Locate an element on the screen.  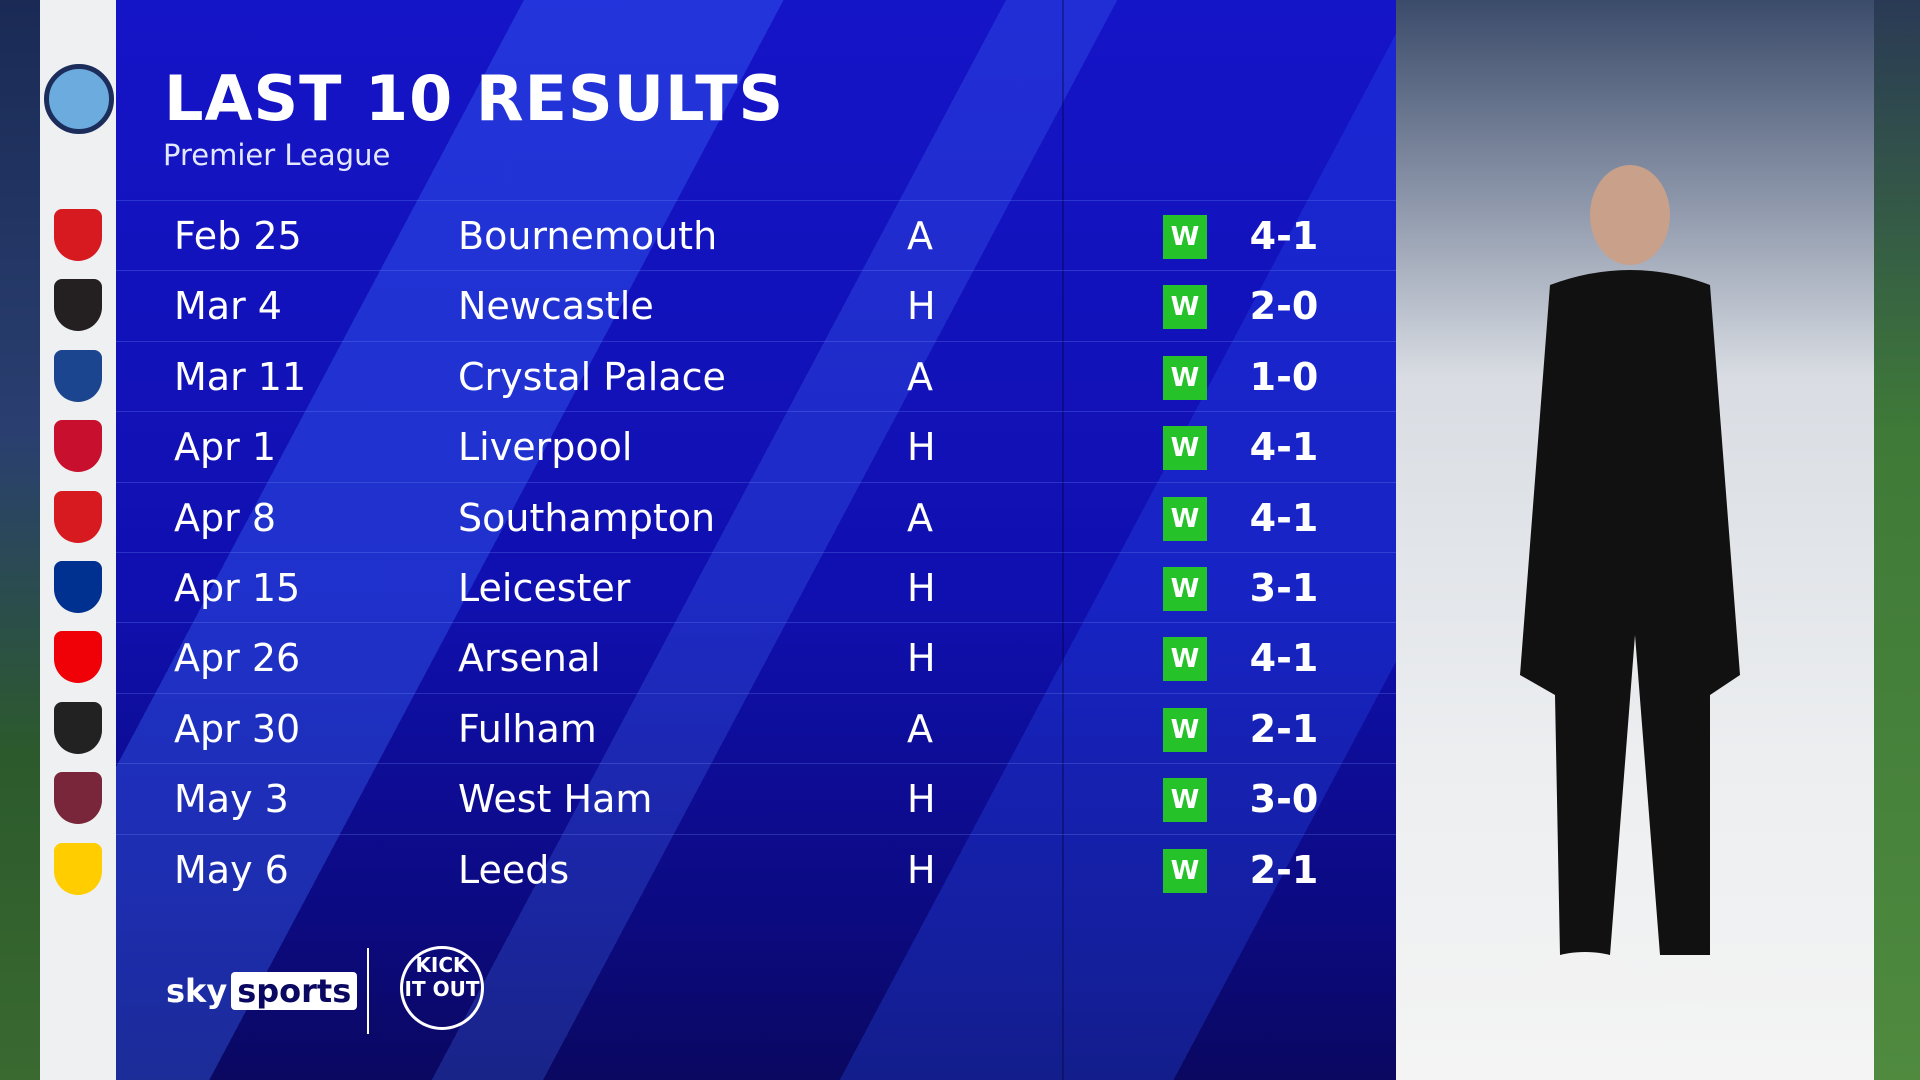
result-row: Apr 8 Southampton A W 4-1 is located at coordinates (756, 516).